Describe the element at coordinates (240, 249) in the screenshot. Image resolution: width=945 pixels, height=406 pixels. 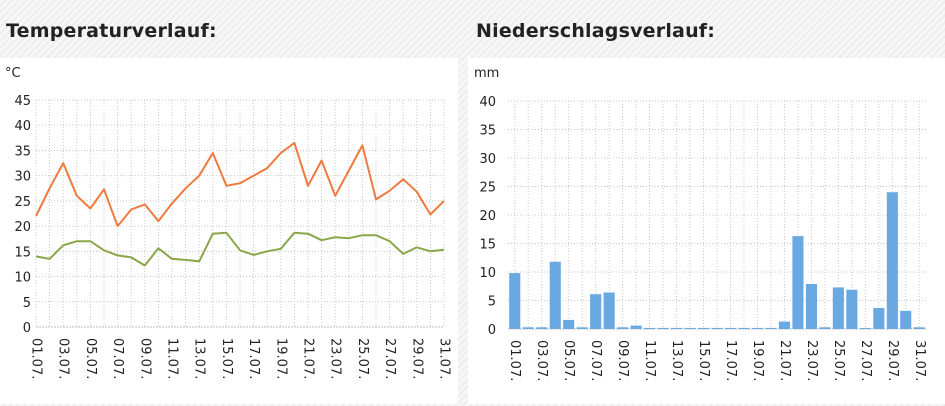
I see `temperature-min-line` at that location.